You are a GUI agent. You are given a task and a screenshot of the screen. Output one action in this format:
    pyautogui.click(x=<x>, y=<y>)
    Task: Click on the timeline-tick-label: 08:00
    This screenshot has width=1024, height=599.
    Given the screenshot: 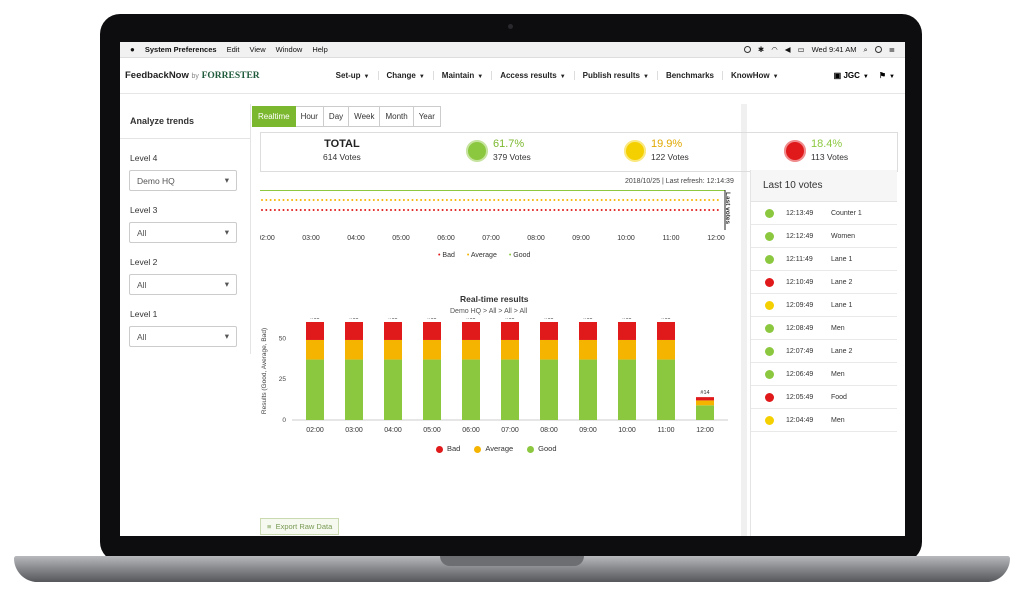 What is the action you would take?
    pyautogui.click(x=536, y=238)
    